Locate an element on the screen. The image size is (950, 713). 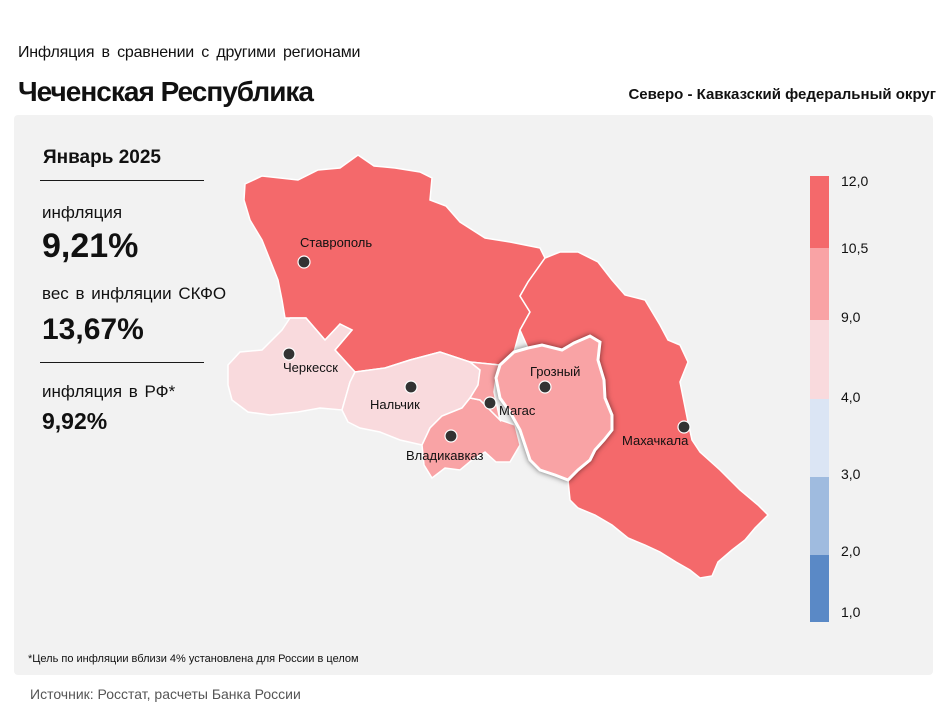
city-nalchik: Нальчик is located at coordinates (395, 396).